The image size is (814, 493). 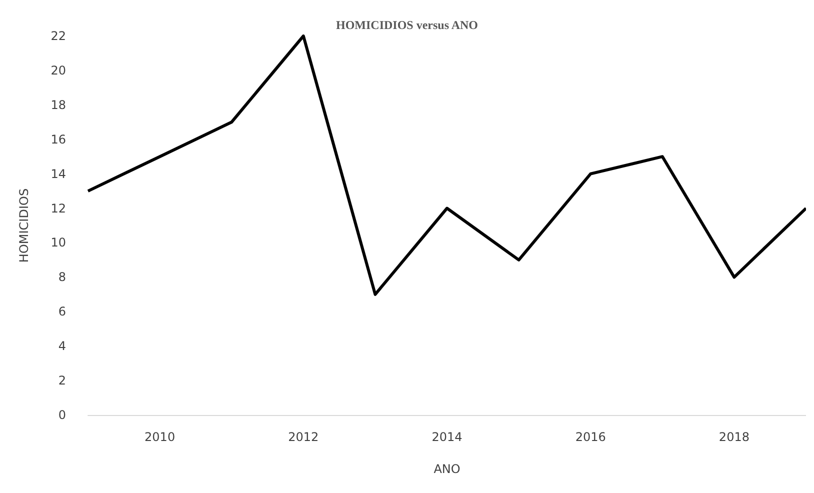 I want to click on y-tick-label: 4, so click(x=62, y=346).